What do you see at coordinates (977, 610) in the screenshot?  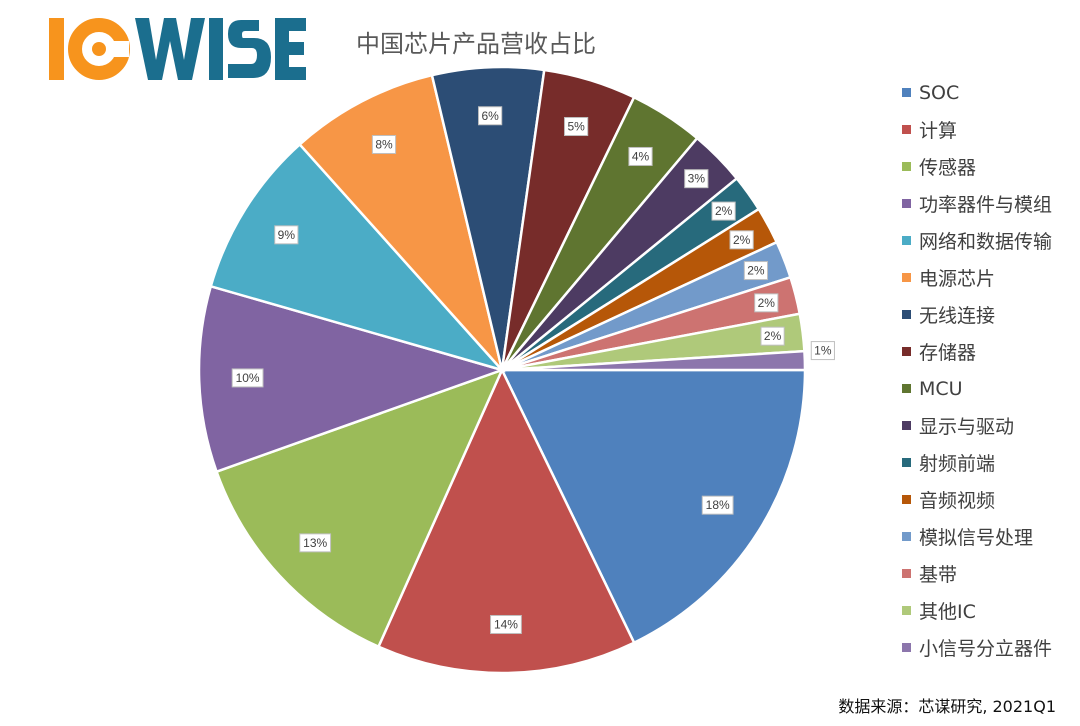 I see `legend-item: 其他IC` at bounding box center [977, 610].